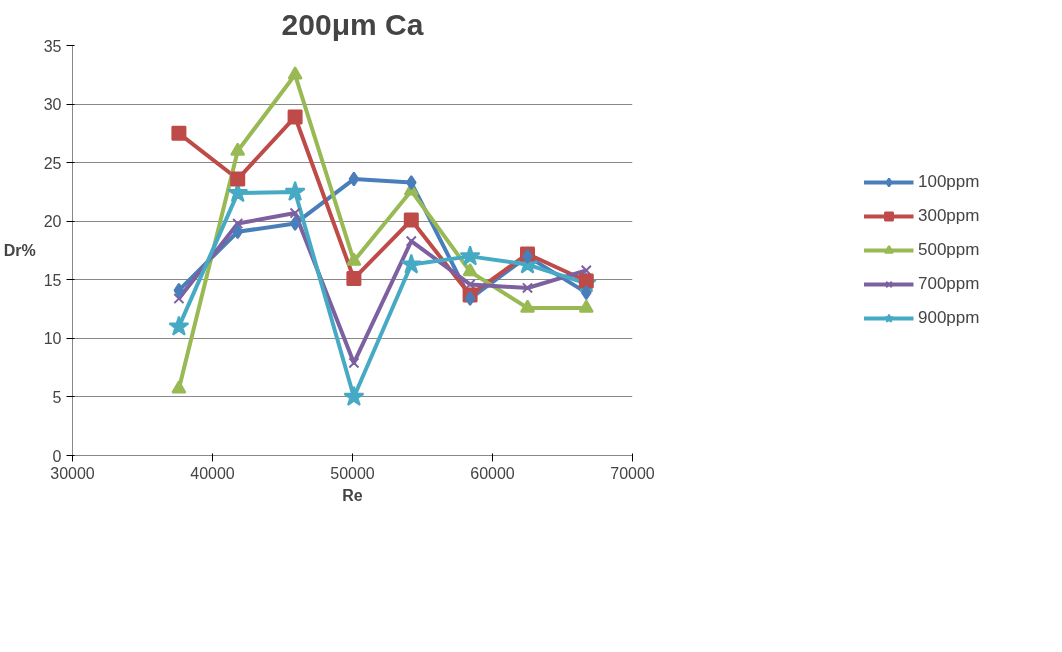 The width and height of the screenshot is (1062, 652). What do you see at coordinates (352, 495) in the screenshot?
I see `x-axis-title: Re` at bounding box center [352, 495].